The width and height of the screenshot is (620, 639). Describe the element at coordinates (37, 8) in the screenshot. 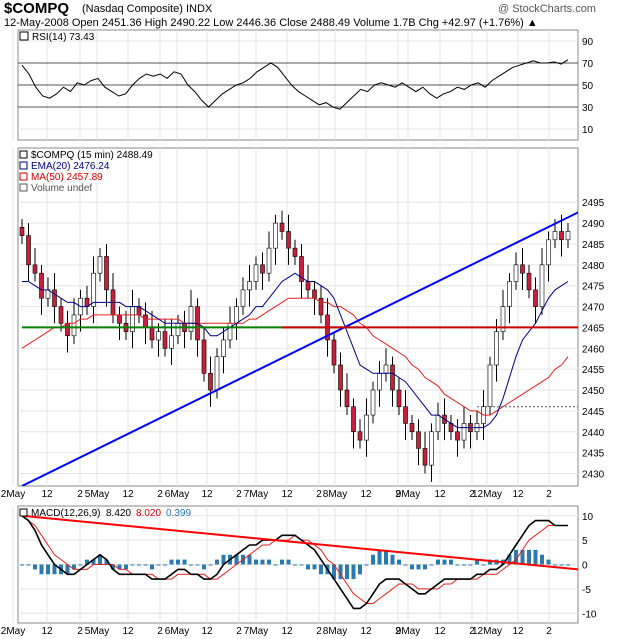

I see `chart-symbol: $COMPQ` at that location.